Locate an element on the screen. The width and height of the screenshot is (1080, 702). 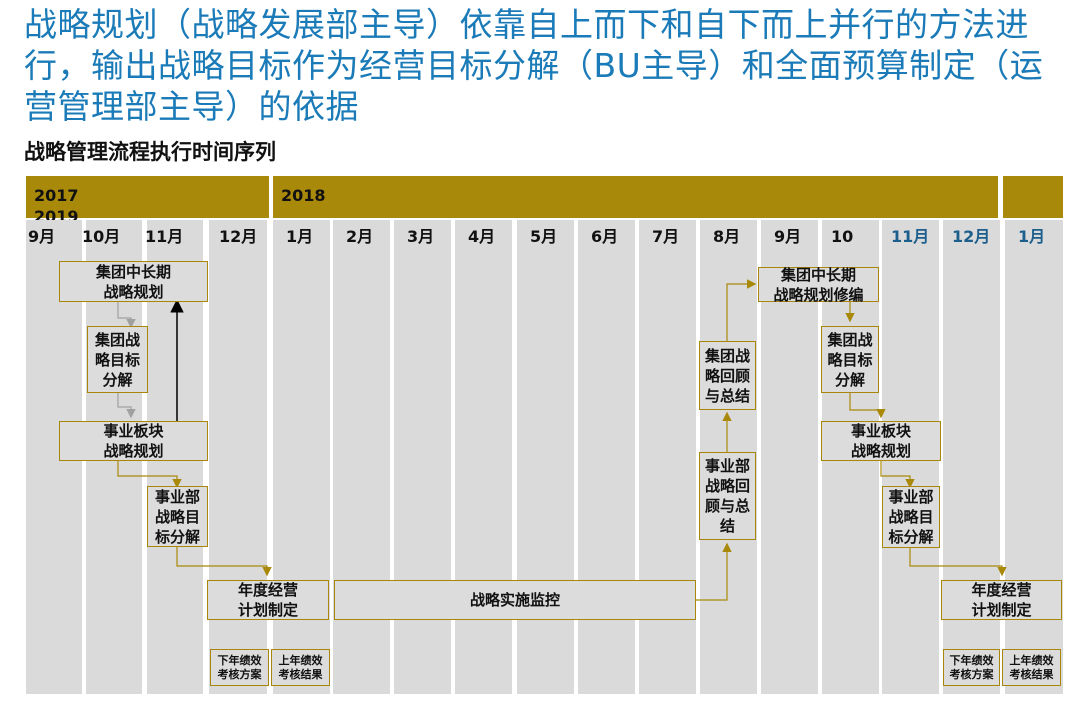
box-dept-target-breakdown: 事业部 战略目 标分解 is located at coordinates (177, 516).